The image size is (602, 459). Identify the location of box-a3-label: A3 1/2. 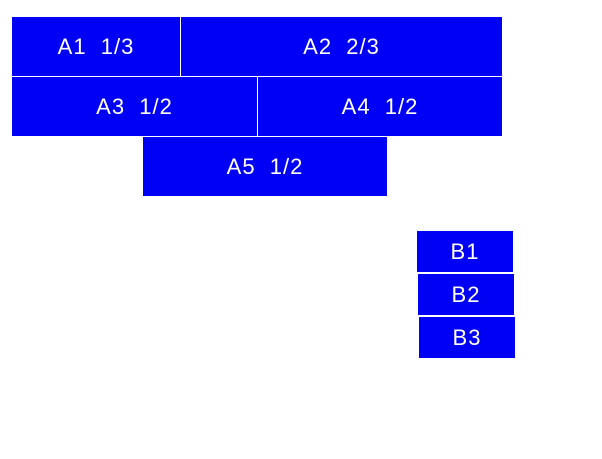
(134, 106).